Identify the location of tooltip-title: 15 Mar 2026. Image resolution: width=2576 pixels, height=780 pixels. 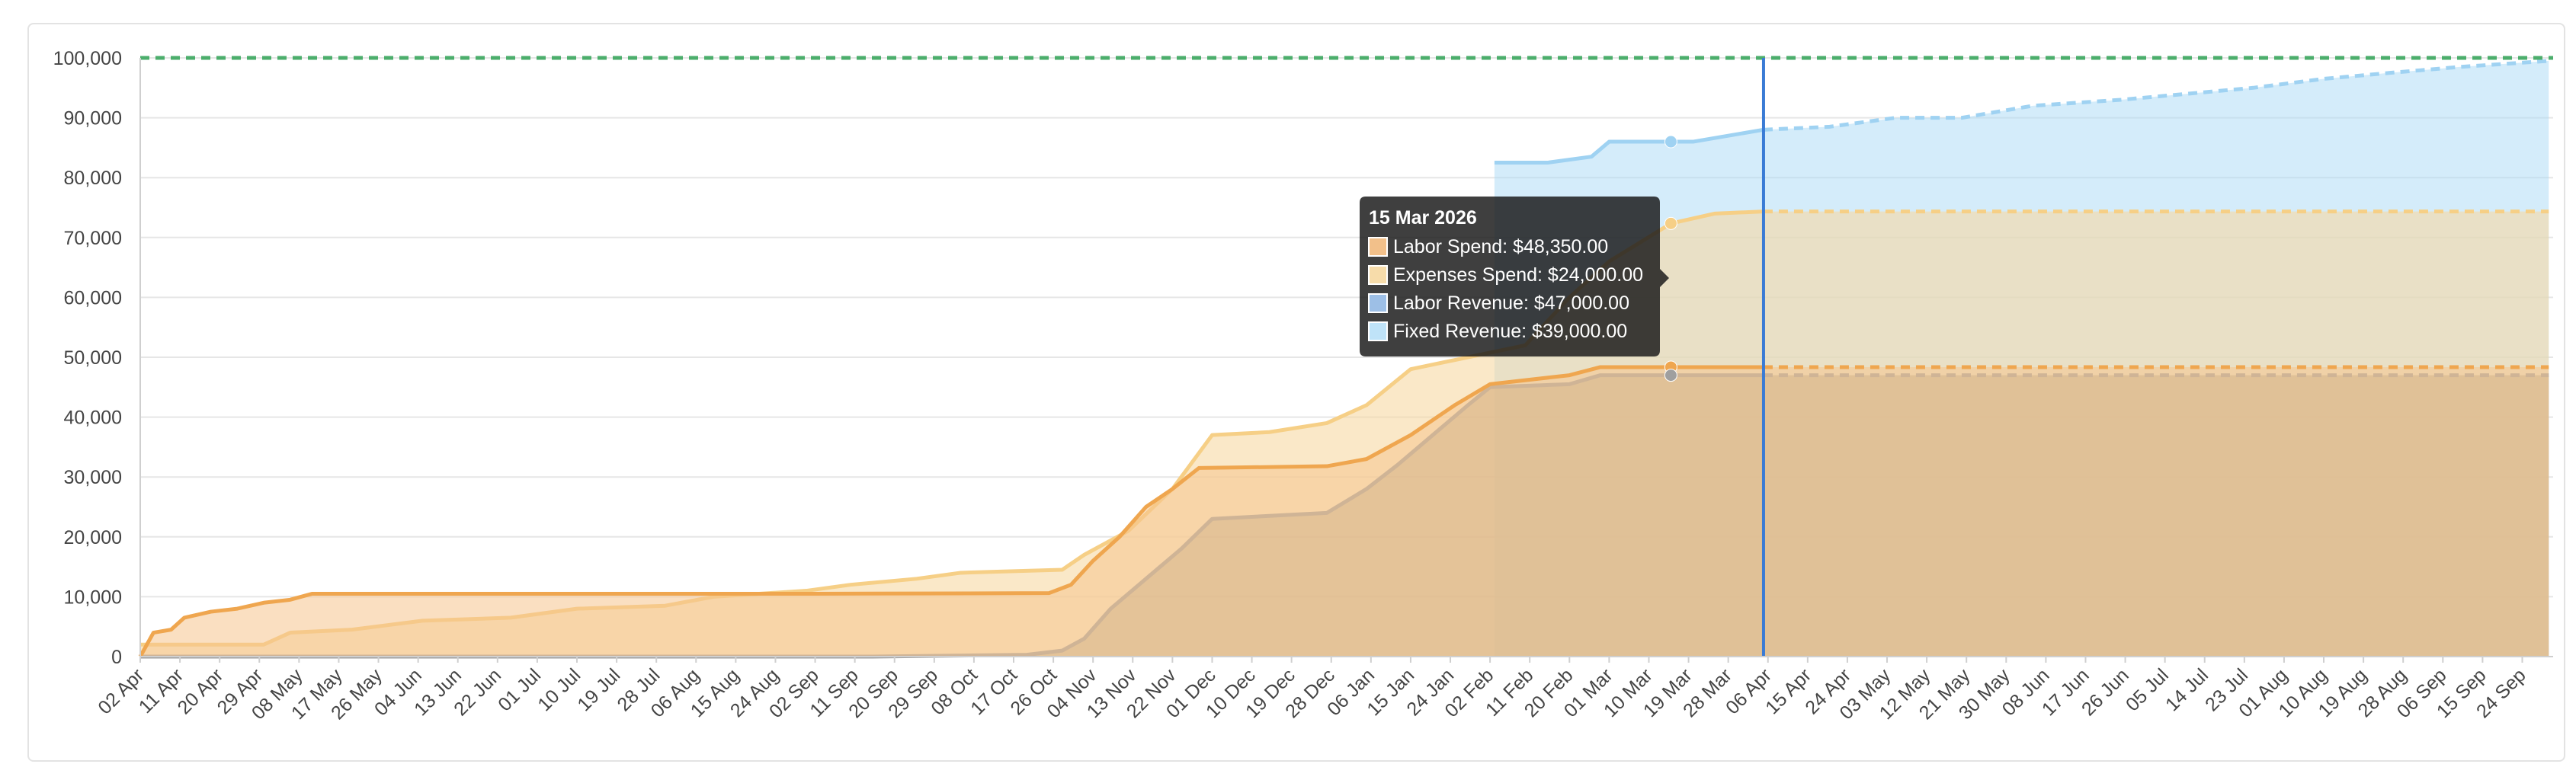
(1423, 218).